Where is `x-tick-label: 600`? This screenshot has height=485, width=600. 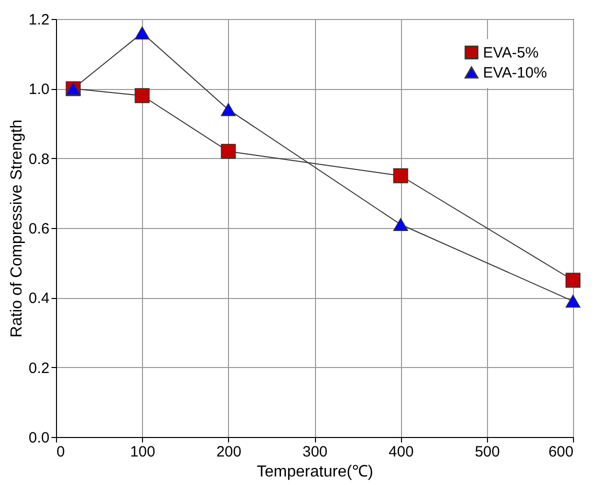
x-tick-label: 600 is located at coordinates (561, 452).